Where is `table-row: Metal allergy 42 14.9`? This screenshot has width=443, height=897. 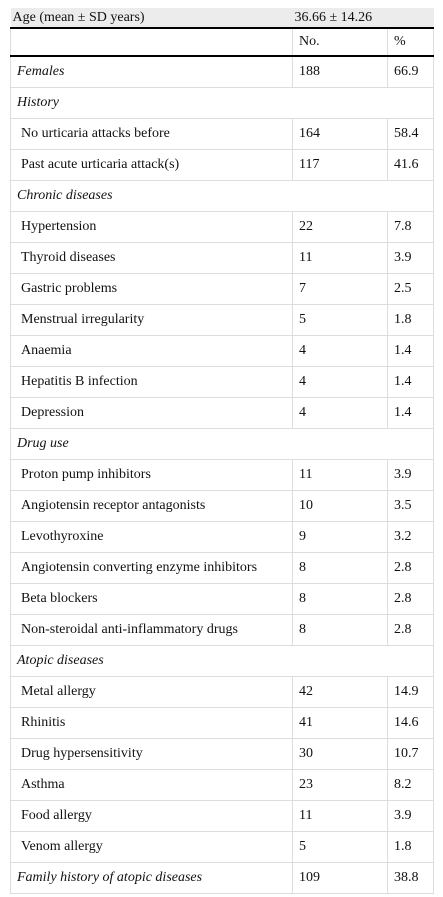
table-row: Metal allergy 42 14.9 is located at coordinates (222, 692).